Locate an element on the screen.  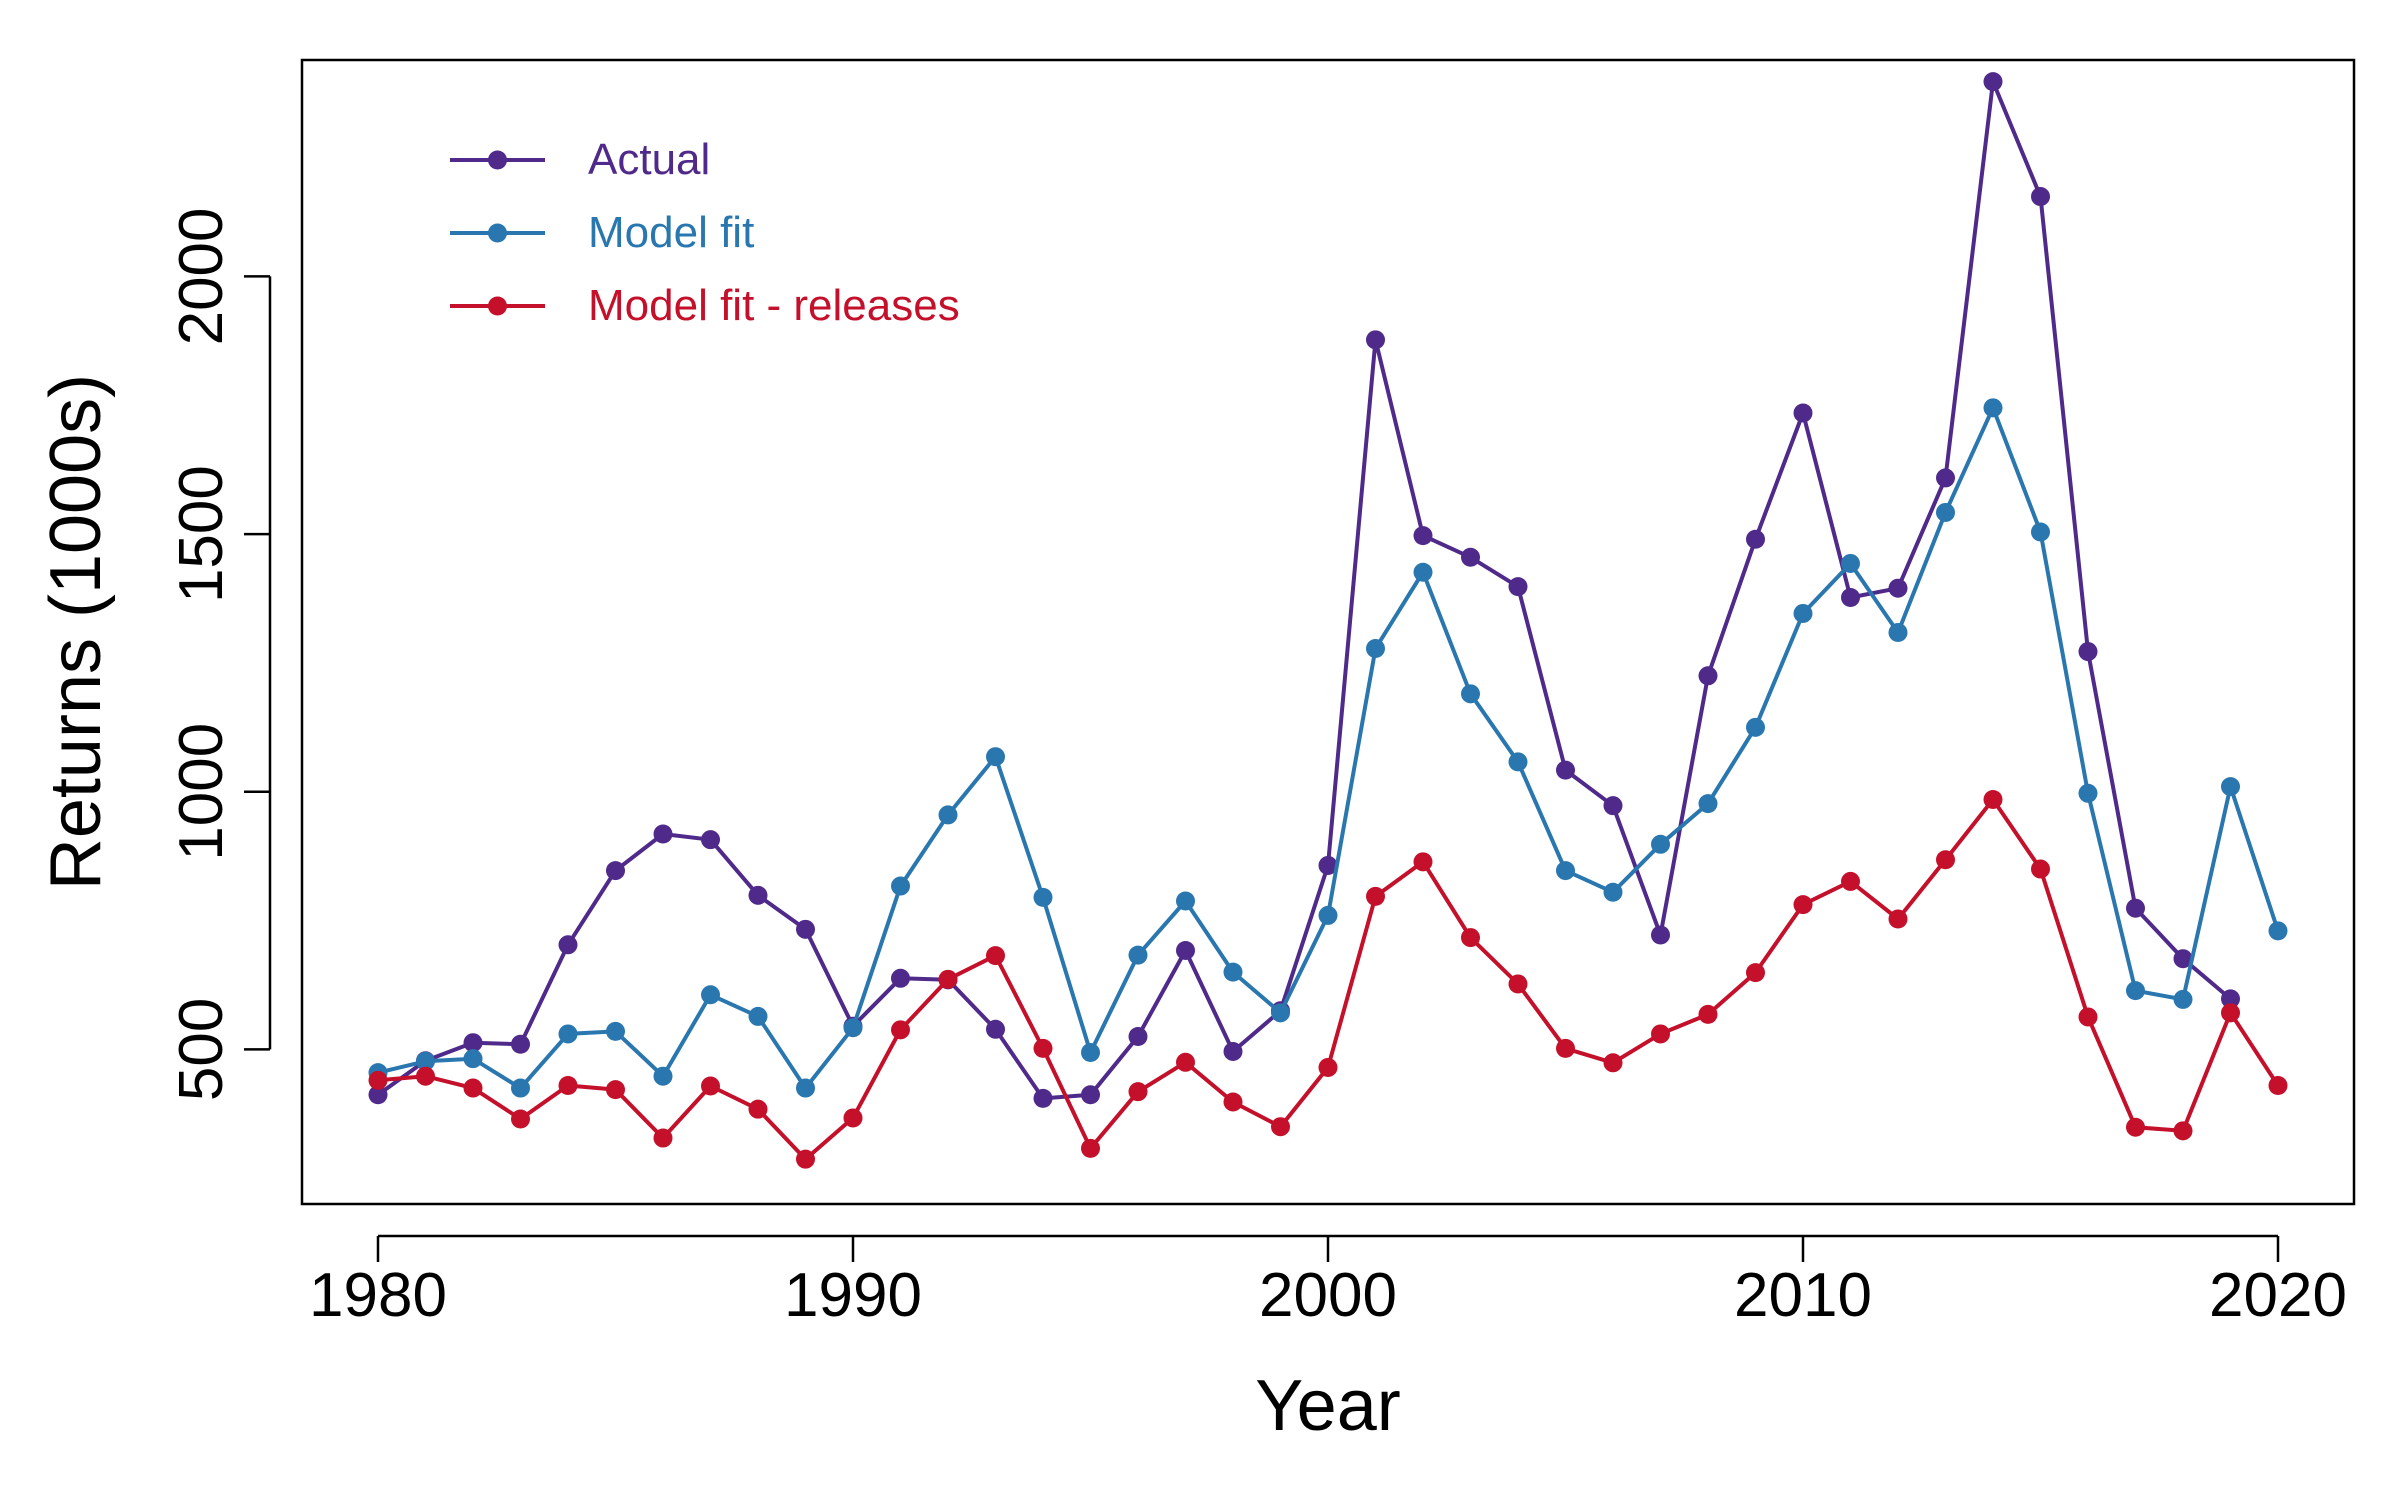
x-tick-label: 2010 is located at coordinates (1803, 1295).